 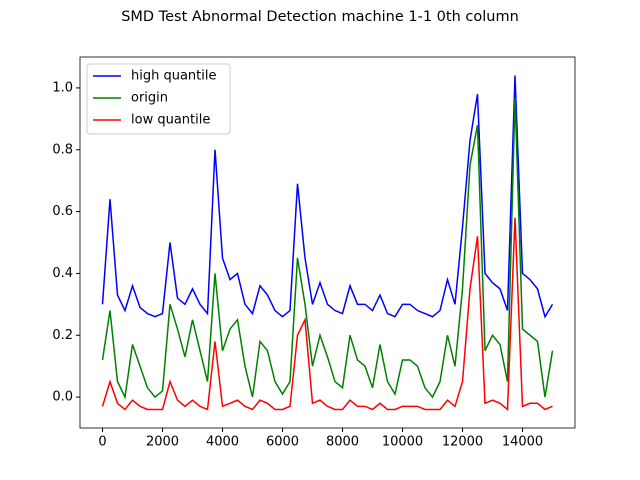 I want to click on y-tick-label: 0.2, so click(x=62, y=335).